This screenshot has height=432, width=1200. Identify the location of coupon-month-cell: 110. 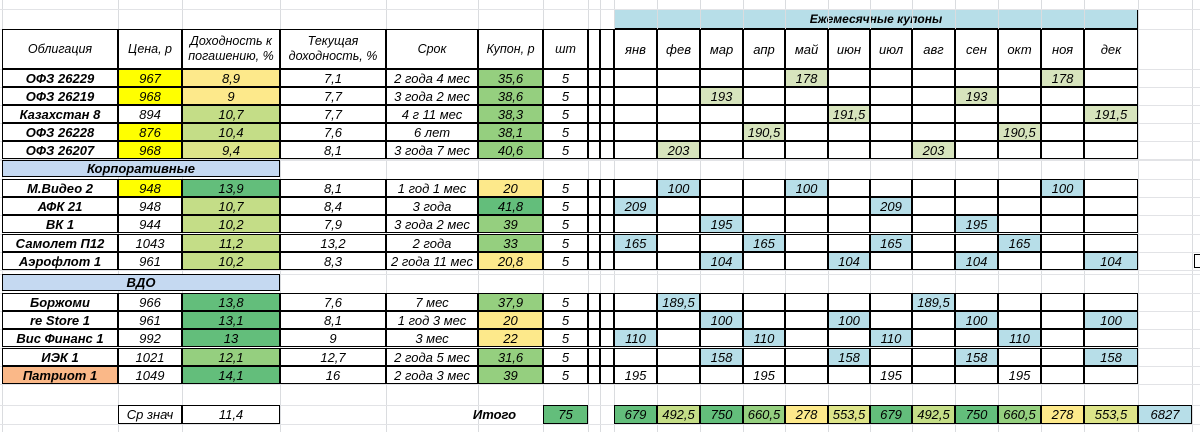
(764, 338).